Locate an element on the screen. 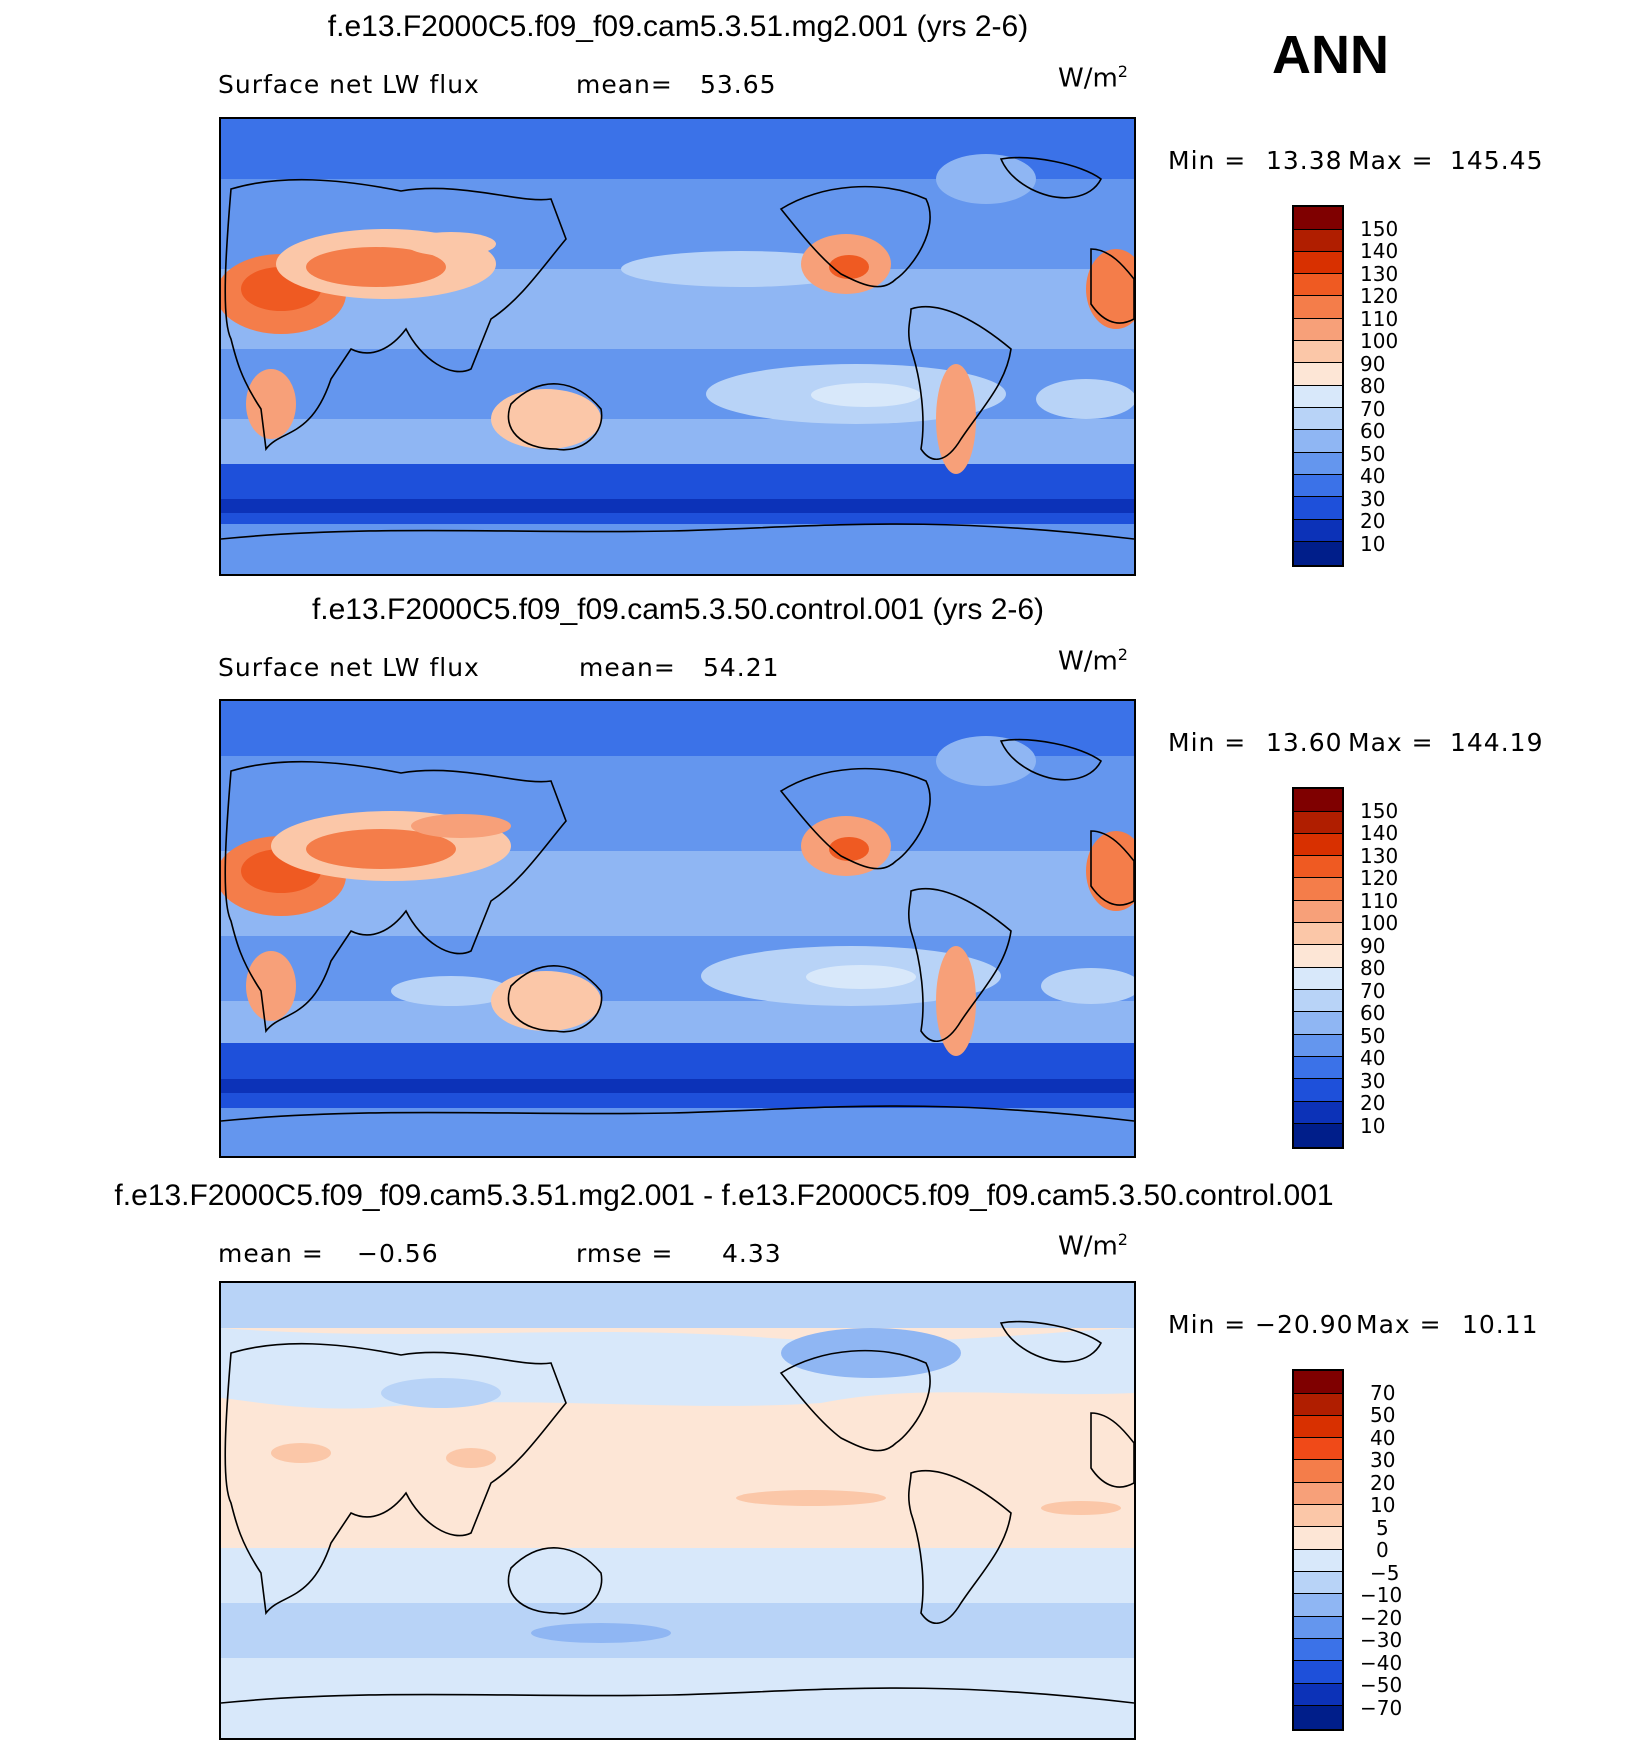 Image resolution: width=1649 pixels, height=1763 pixels. panel1-mean-value: 53.65 is located at coordinates (738, 84).